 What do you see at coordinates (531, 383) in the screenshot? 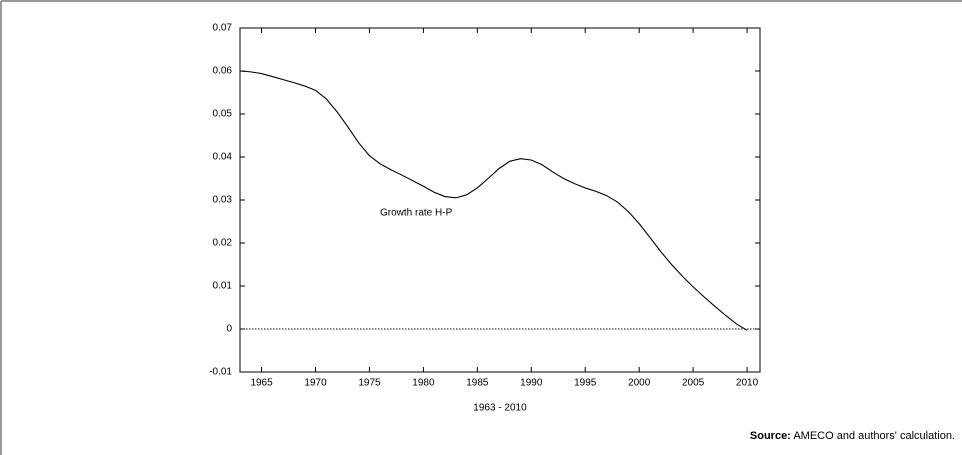
I see `x-tick-label: 1990` at bounding box center [531, 383].